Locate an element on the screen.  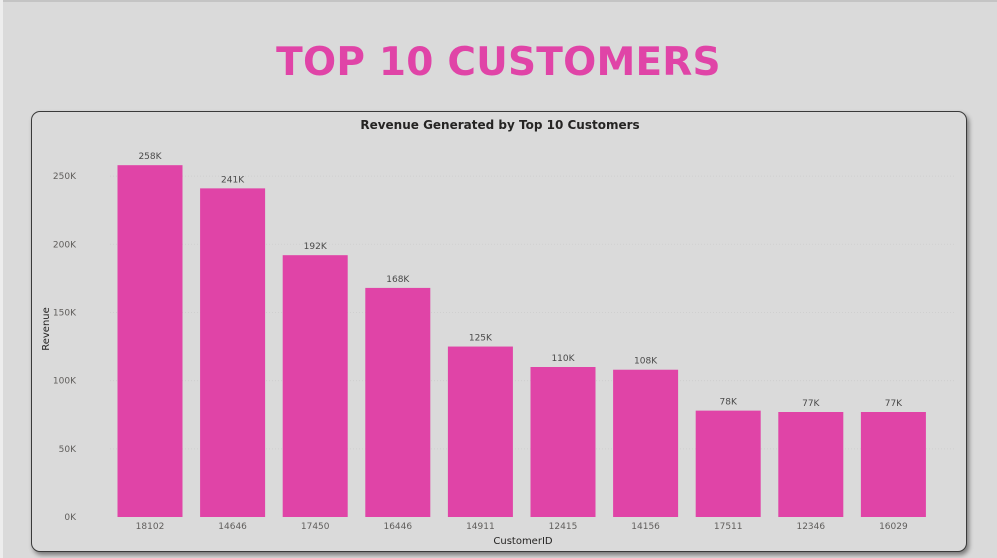
x-tick-label: 12415 is located at coordinates (563, 527).